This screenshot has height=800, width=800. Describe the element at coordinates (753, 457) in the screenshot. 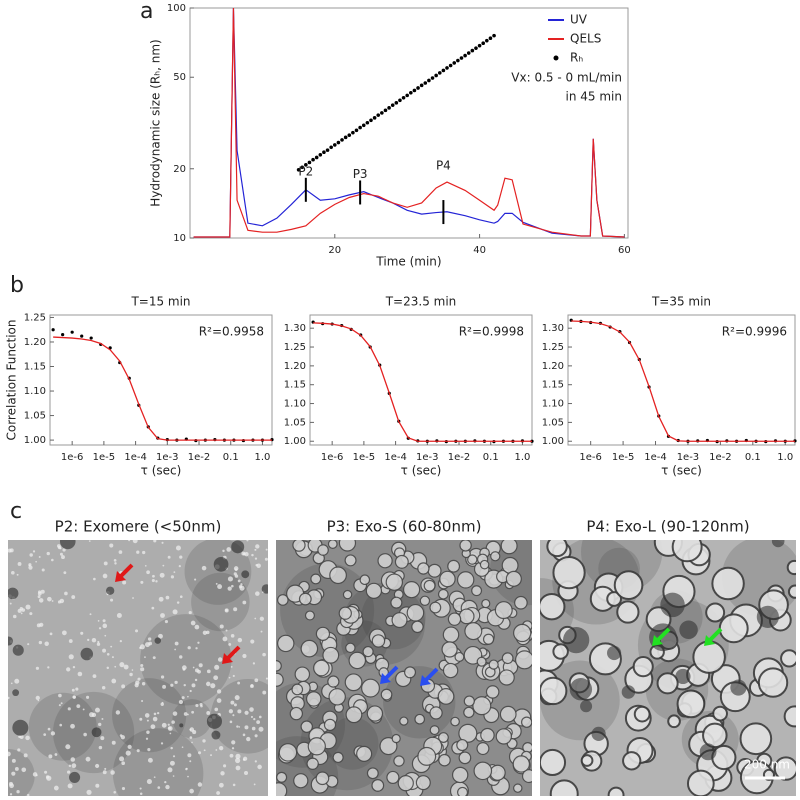

I see `x-tick-label: 0.1` at that location.